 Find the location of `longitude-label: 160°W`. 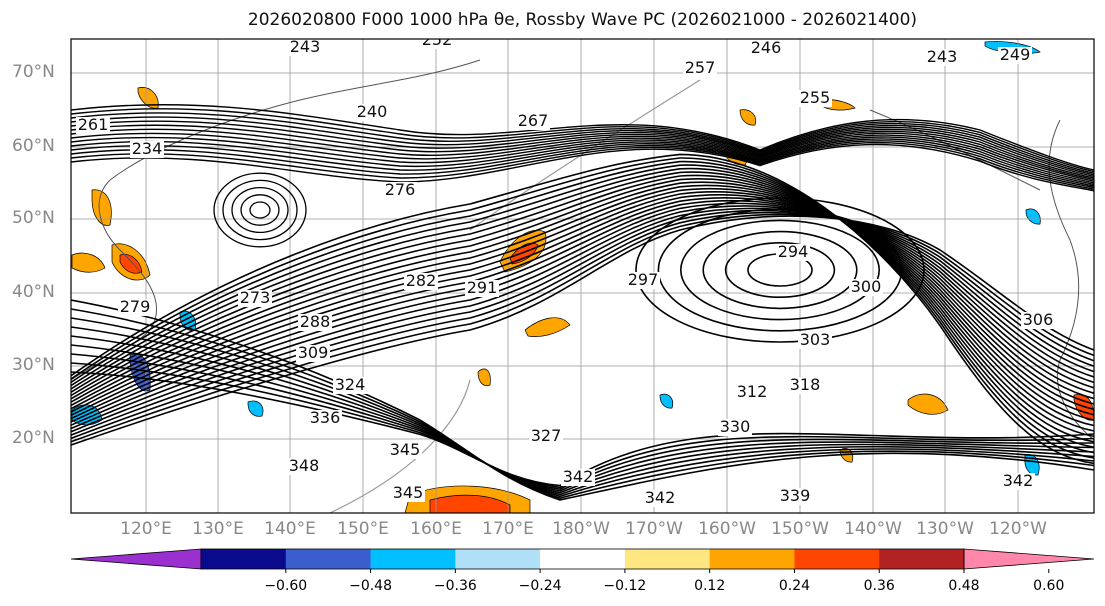

longitude-label: 160°W is located at coordinates (727, 529).